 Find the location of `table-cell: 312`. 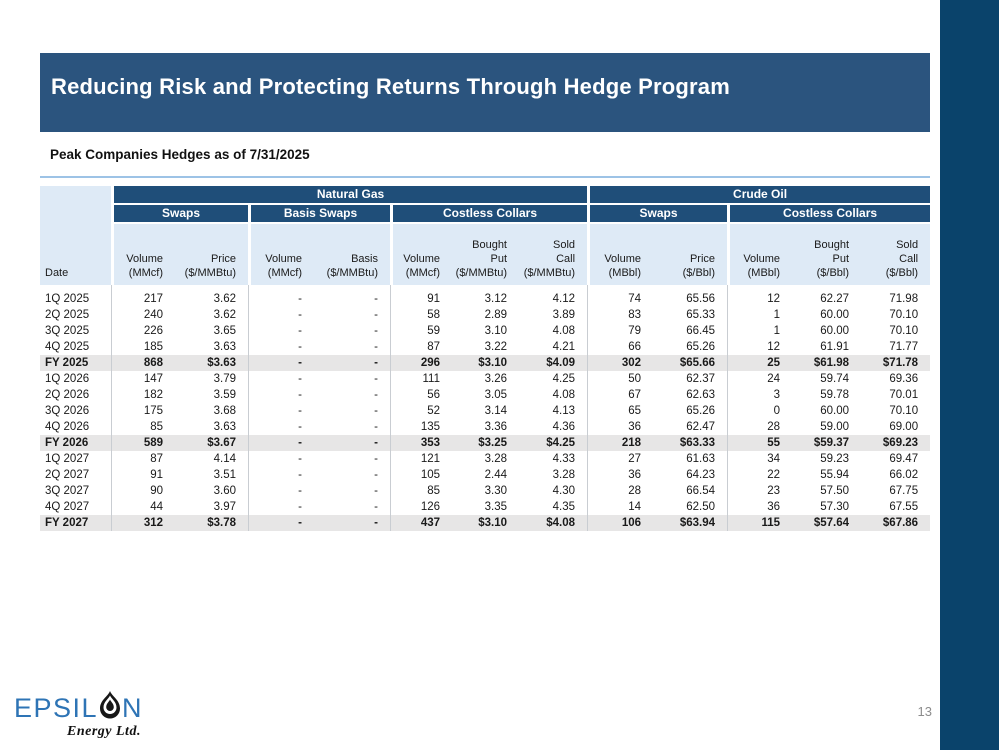

table-cell: 312 is located at coordinates (143, 523).